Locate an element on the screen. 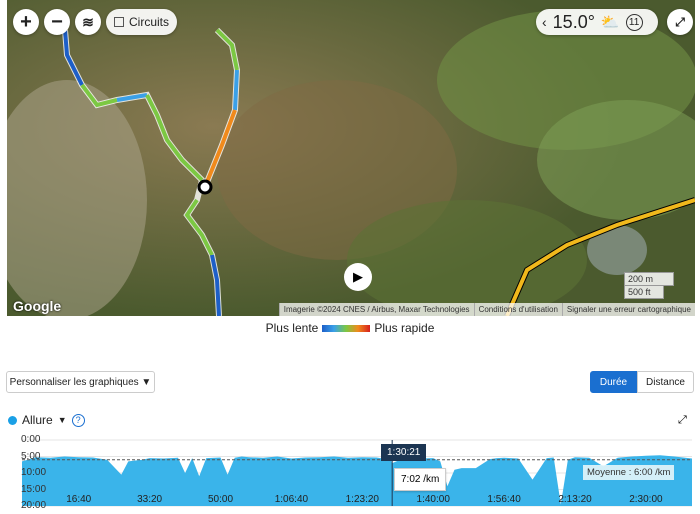  x-tick-label: 1:40:00 is located at coordinates (433, 499).